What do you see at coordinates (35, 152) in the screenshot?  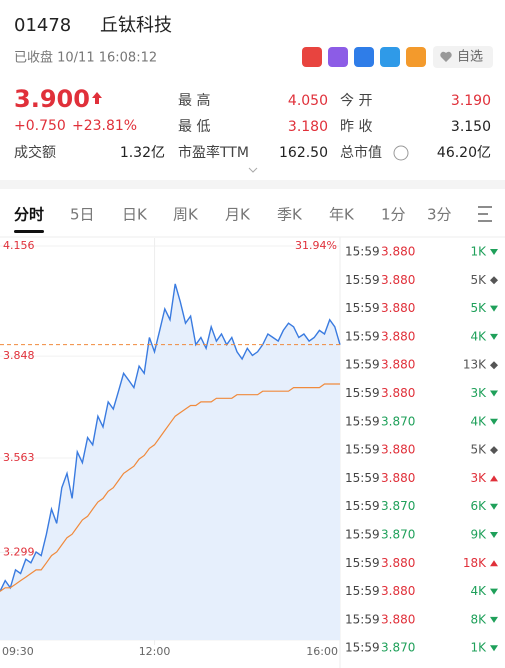 I see `stat-label: 成交额` at bounding box center [35, 152].